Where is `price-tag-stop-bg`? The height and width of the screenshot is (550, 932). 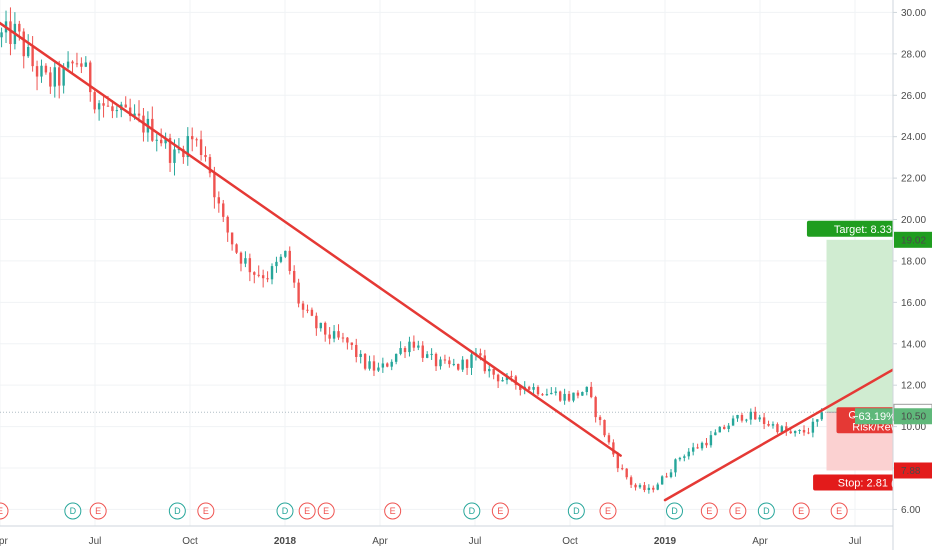 price-tag-stop-bg is located at coordinates (913, 470).